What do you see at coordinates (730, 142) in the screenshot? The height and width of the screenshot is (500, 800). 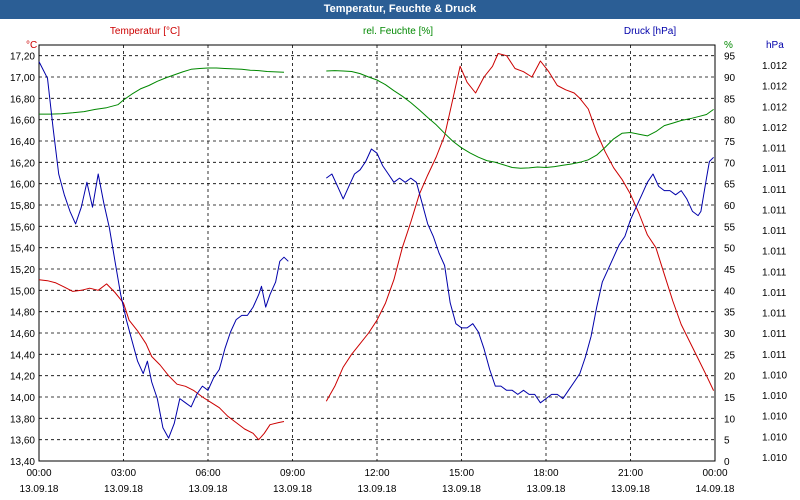 I see `humidity-tick-label: 75` at bounding box center [730, 142].